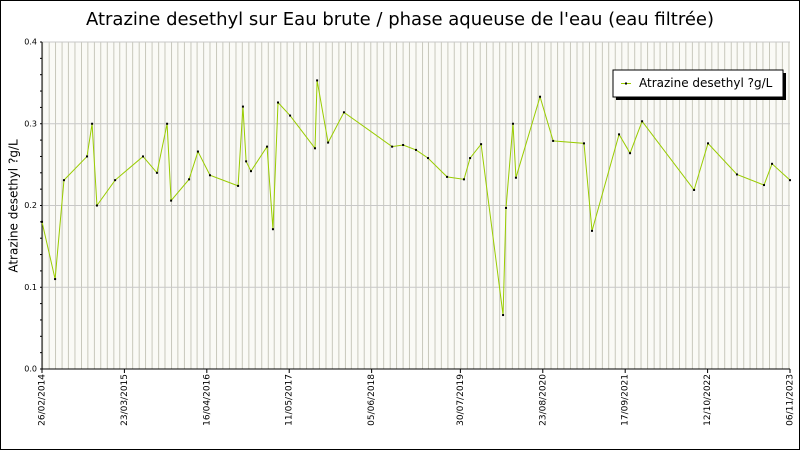 This screenshot has height=450, width=800. I want to click on y-tick-label: 0.1, so click(30, 287).